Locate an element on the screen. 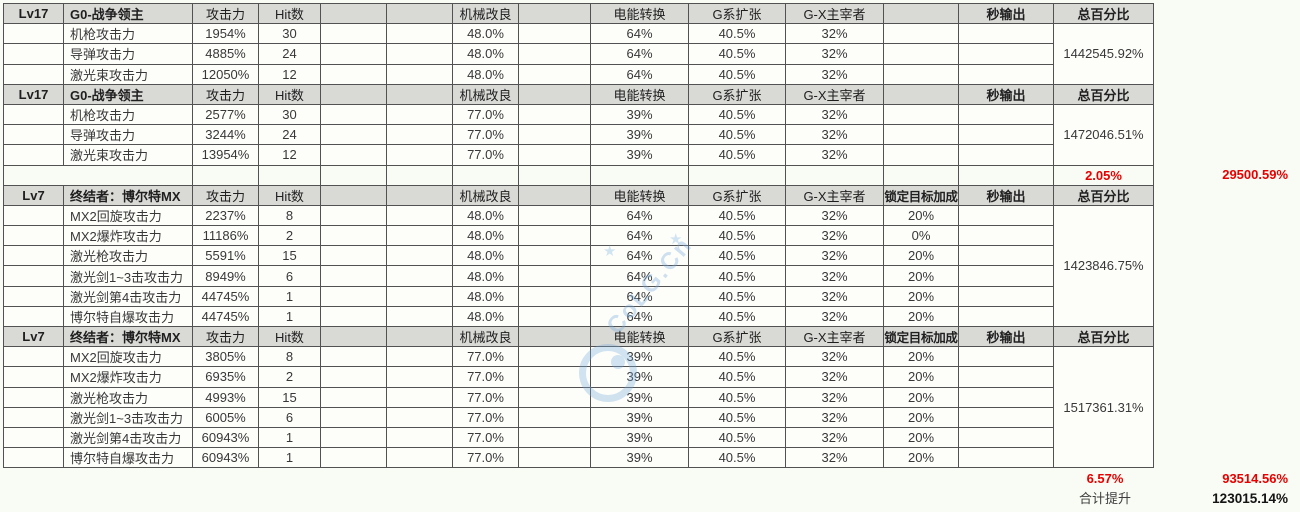 This screenshot has width=1300, height=512. attack-value-cell: 60943% is located at coordinates (225, 437).